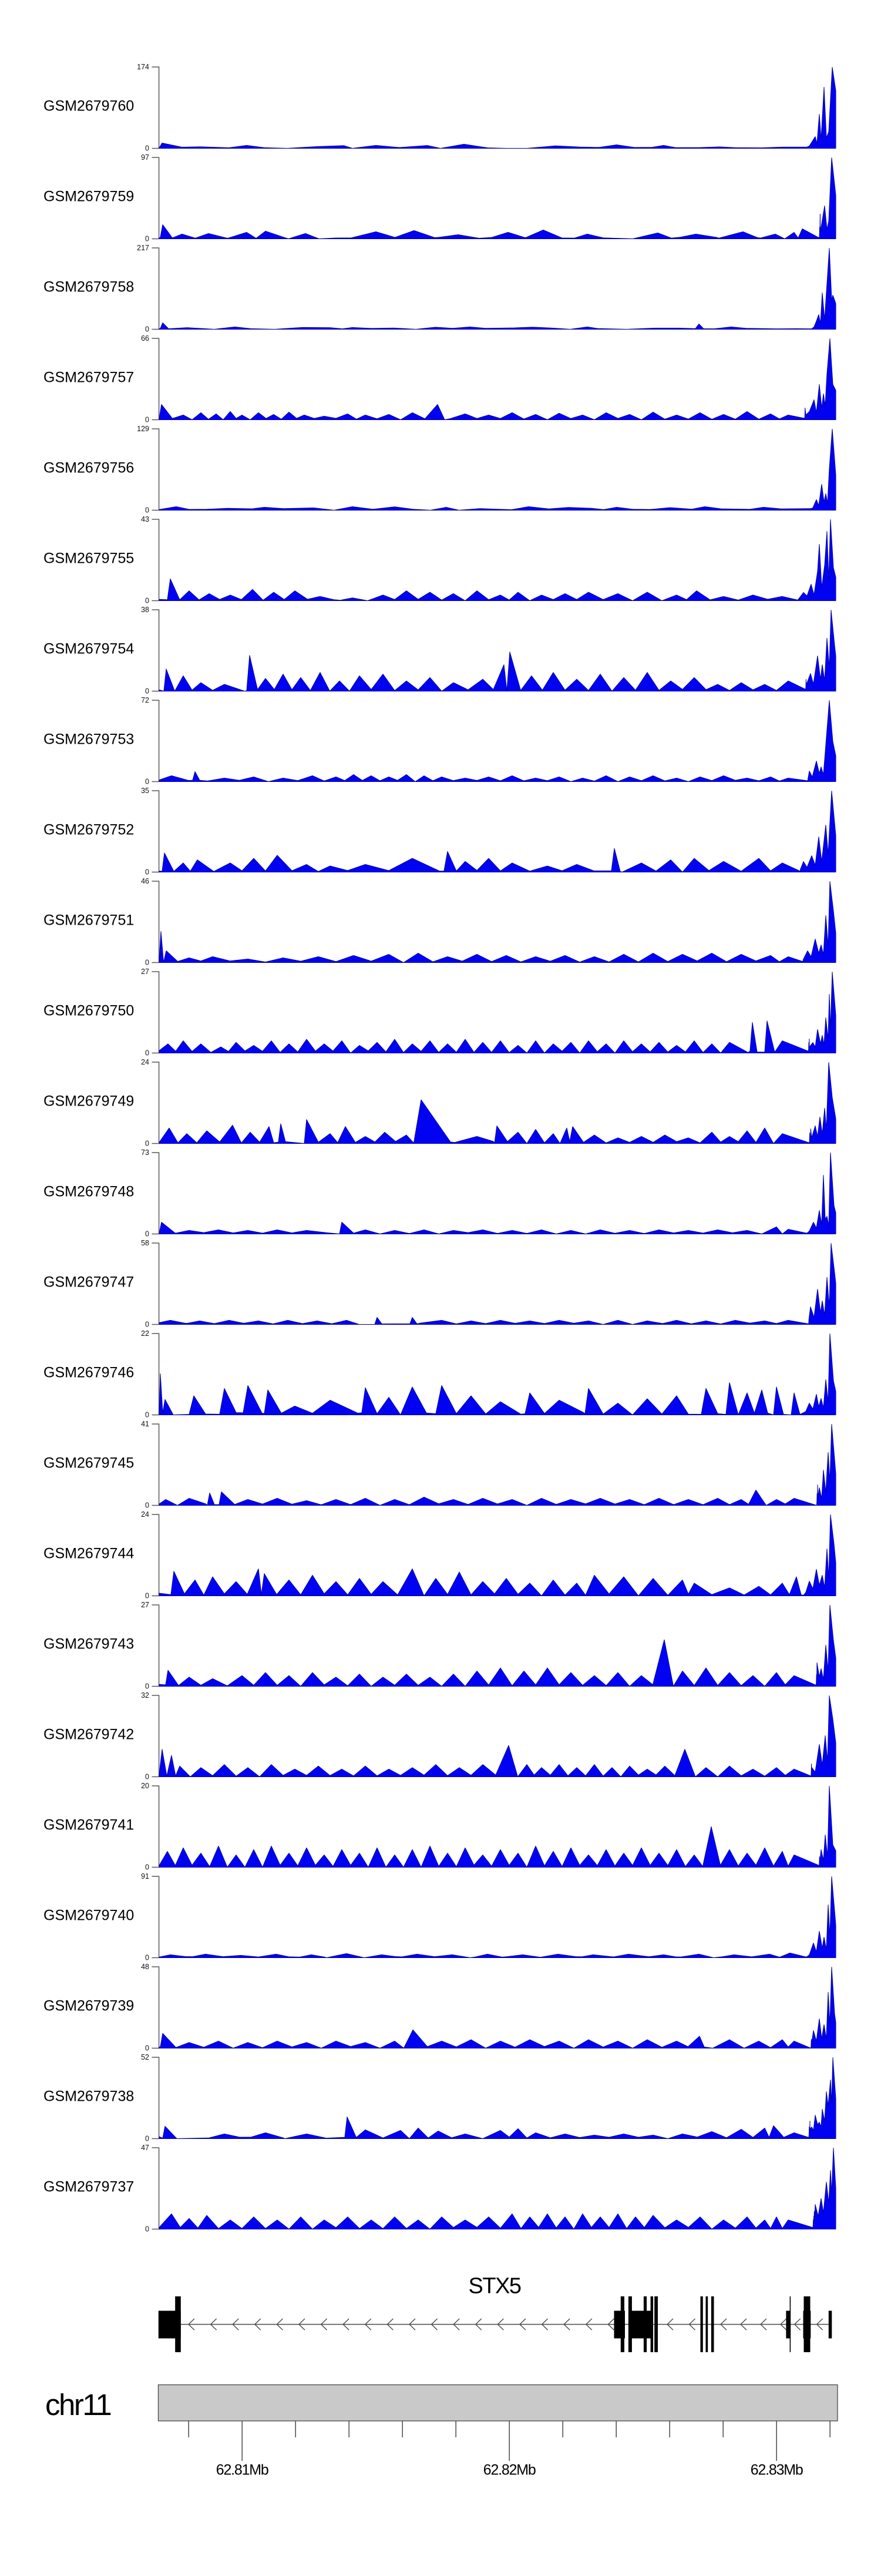 The height and width of the screenshot is (2576, 881). What do you see at coordinates (145, 791) in the screenshot?
I see `svg-text: 35` at bounding box center [145, 791].